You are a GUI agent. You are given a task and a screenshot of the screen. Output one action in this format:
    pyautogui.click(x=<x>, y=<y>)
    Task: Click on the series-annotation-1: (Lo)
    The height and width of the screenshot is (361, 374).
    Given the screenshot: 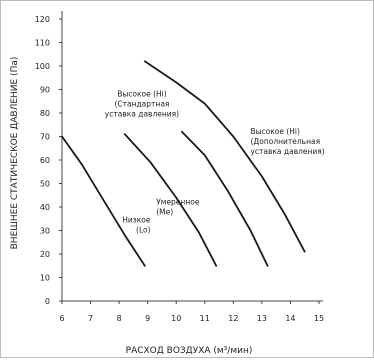 What is the action you would take?
    pyautogui.click(x=143, y=229)
    